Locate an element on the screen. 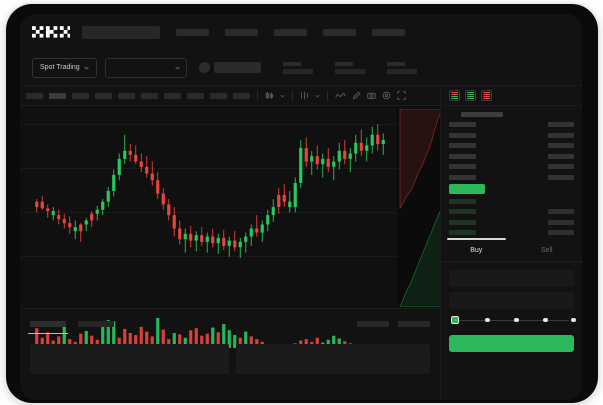  order-book-depth-chart is located at coordinates (421, 208).